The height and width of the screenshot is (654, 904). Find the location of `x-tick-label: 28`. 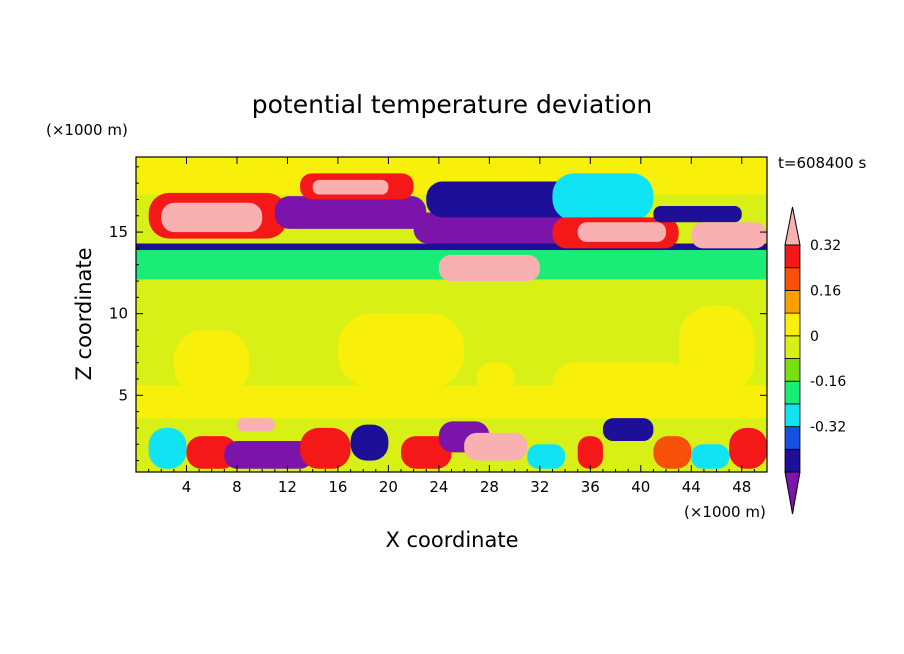

x-tick-label: 28 is located at coordinates (489, 487).